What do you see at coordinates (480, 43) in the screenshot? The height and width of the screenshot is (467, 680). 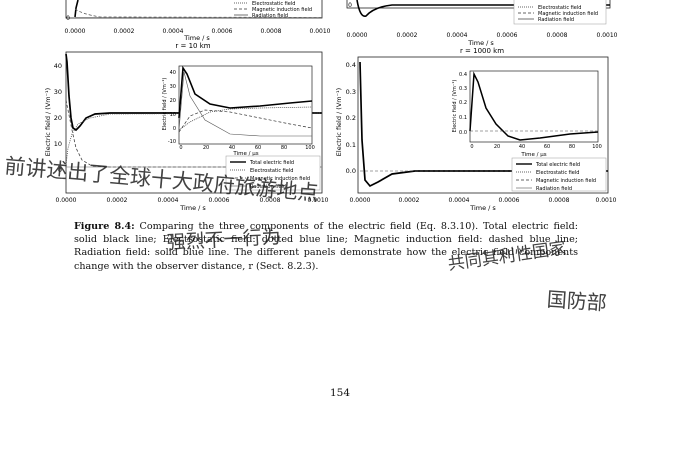 I see `top-right-x-label: Time / s` at bounding box center [480, 43].